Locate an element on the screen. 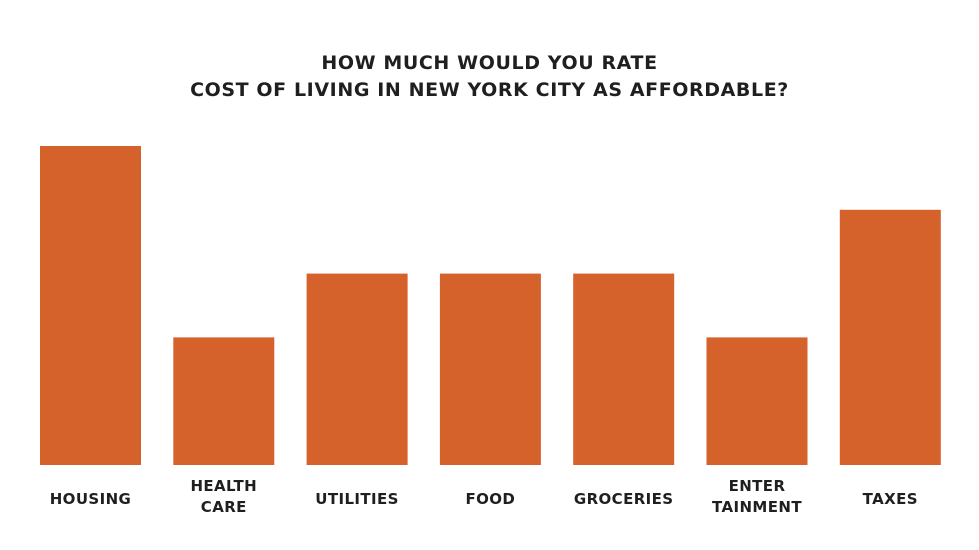 This screenshot has height=550, width=979. category-label-groceries: GROCERIES is located at coordinates (624, 499).